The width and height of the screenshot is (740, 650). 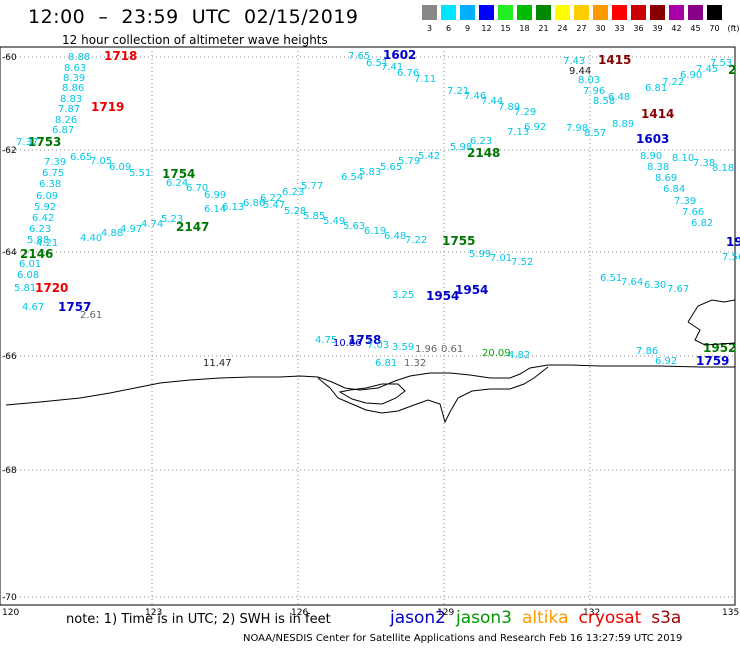 I want to click on longitude-label: 129, so click(x=445, y=613).